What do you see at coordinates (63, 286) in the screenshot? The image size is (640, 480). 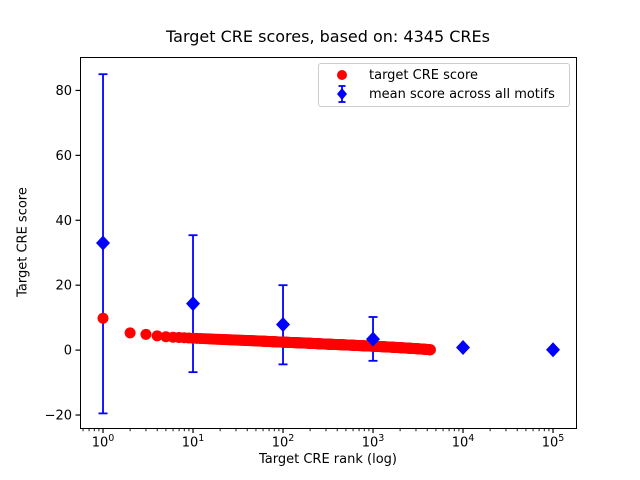 I see `y-tick-label: 20` at bounding box center [63, 286].